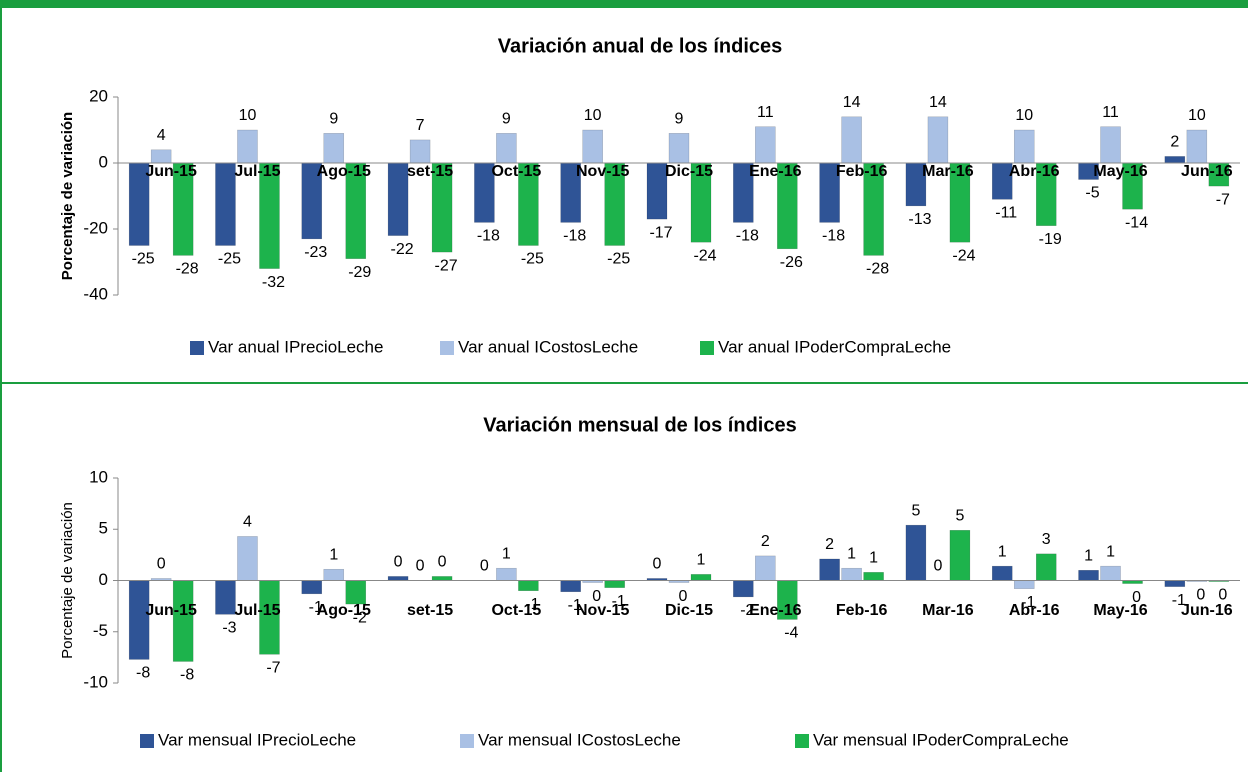  What do you see at coordinates (765, 112) in the screenshot?
I see `data-label: 11` at bounding box center [765, 112].